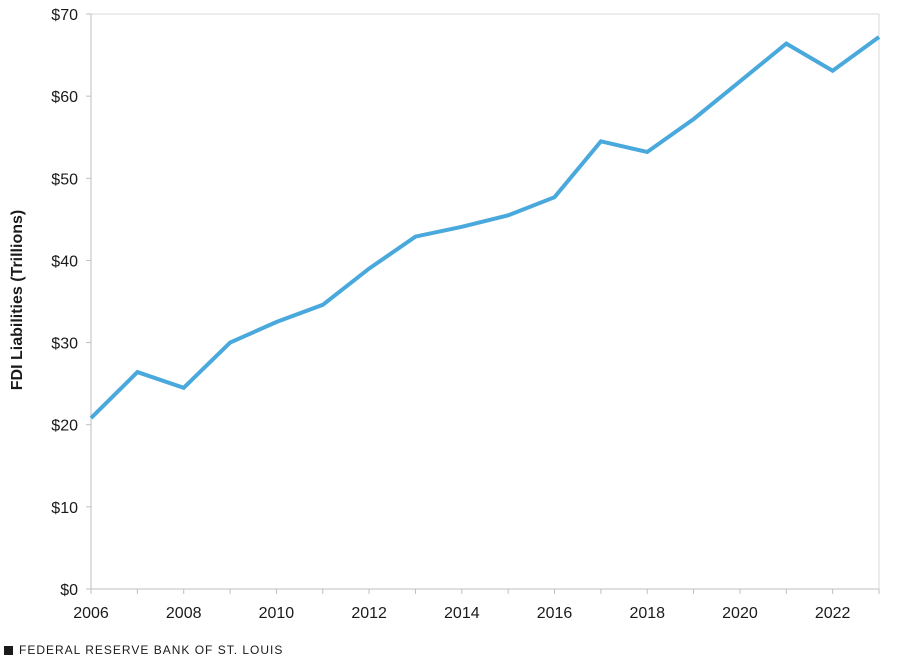 Image resolution: width=909 pixels, height=660 pixels. I want to click on x-tick-label: 2010, so click(277, 613).